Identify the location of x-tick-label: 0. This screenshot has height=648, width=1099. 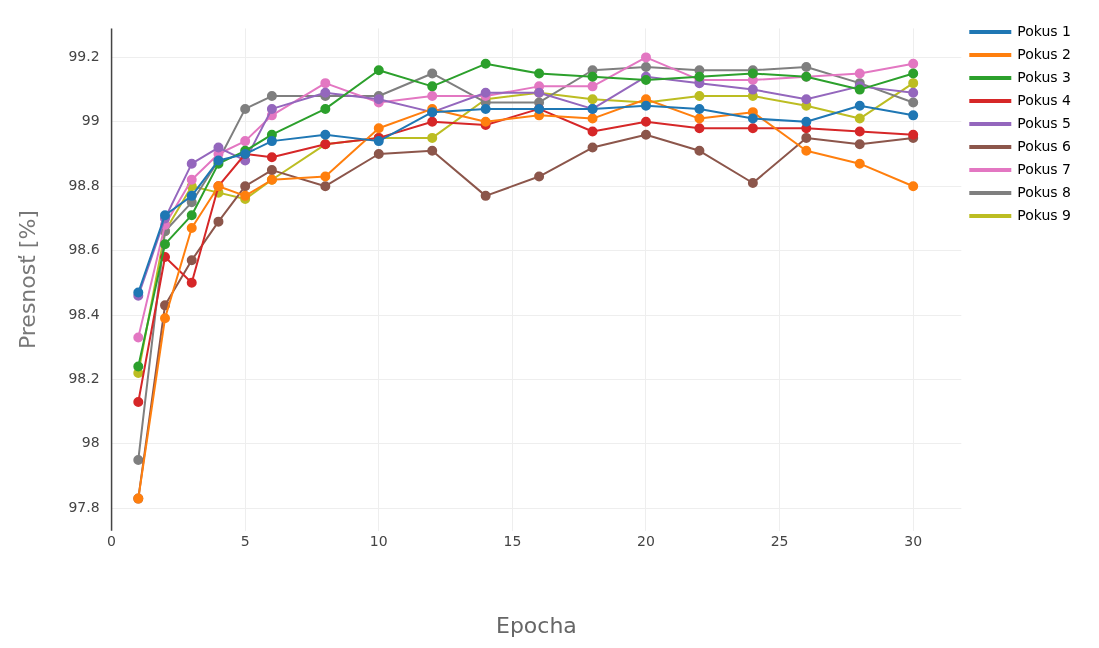
(112, 540).